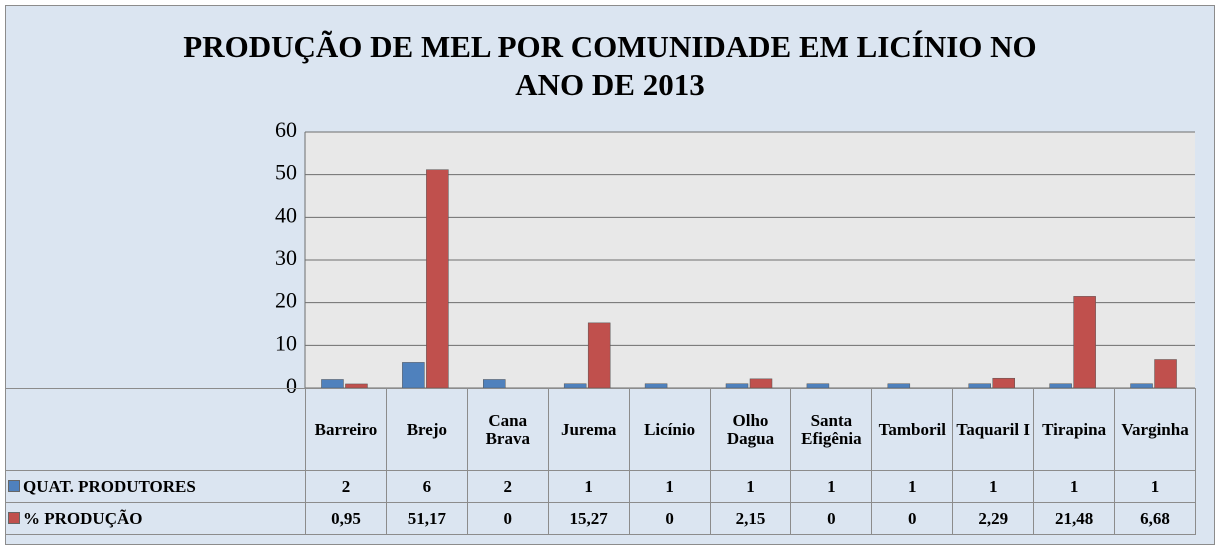 The height and width of the screenshot is (545, 1220). What do you see at coordinates (286, 300) in the screenshot?
I see `y-tick-label: 20` at bounding box center [286, 300].